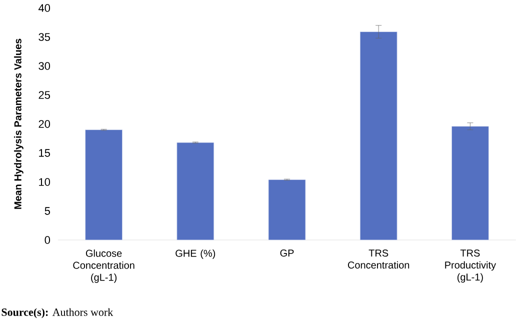  What do you see at coordinates (44, 66) in the screenshot?
I see `y-tick-label: 30` at bounding box center [44, 66].